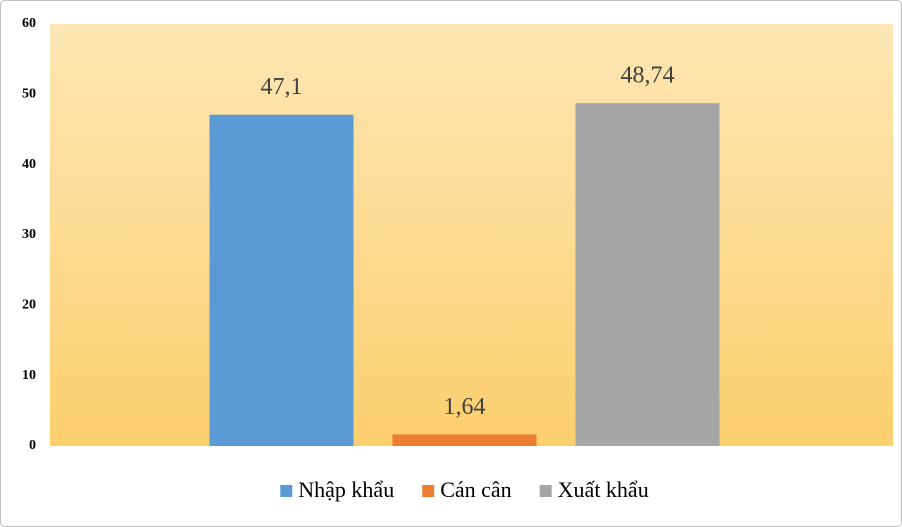 Image resolution: width=902 pixels, height=527 pixels. I want to click on data-label: 1,64, so click(465, 407).